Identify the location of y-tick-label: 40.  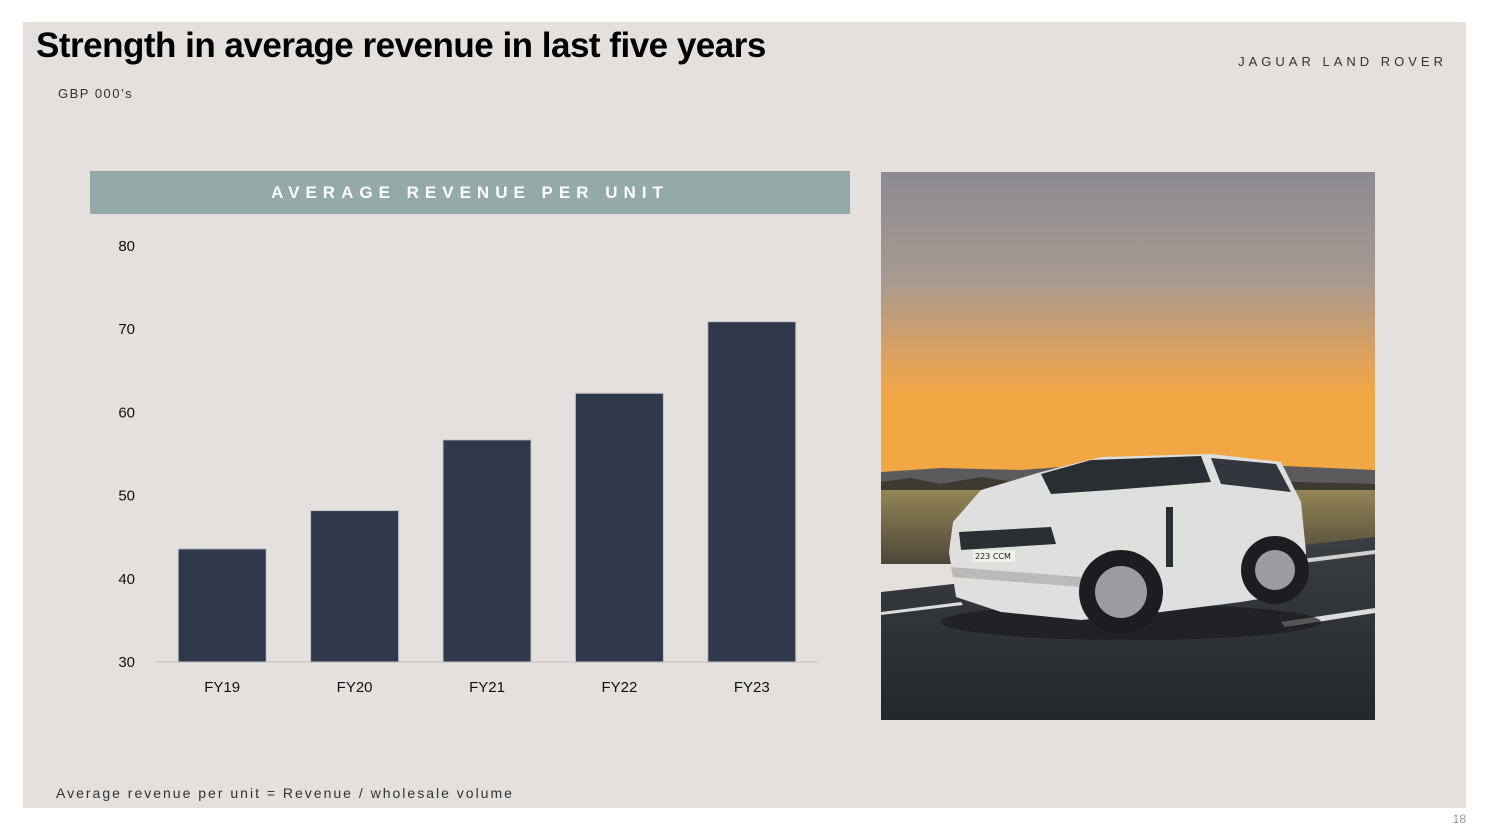
(126, 579).